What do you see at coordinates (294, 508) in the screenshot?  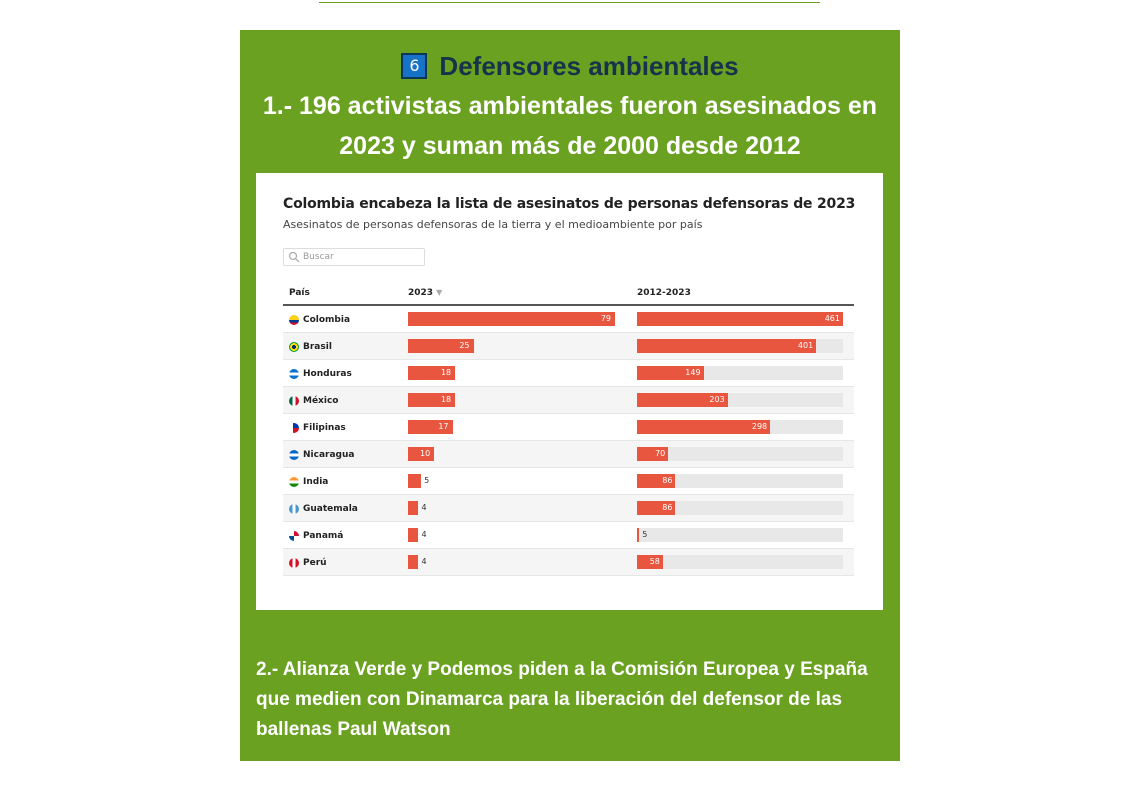 I see `guatemala-flag-icon` at bounding box center [294, 508].